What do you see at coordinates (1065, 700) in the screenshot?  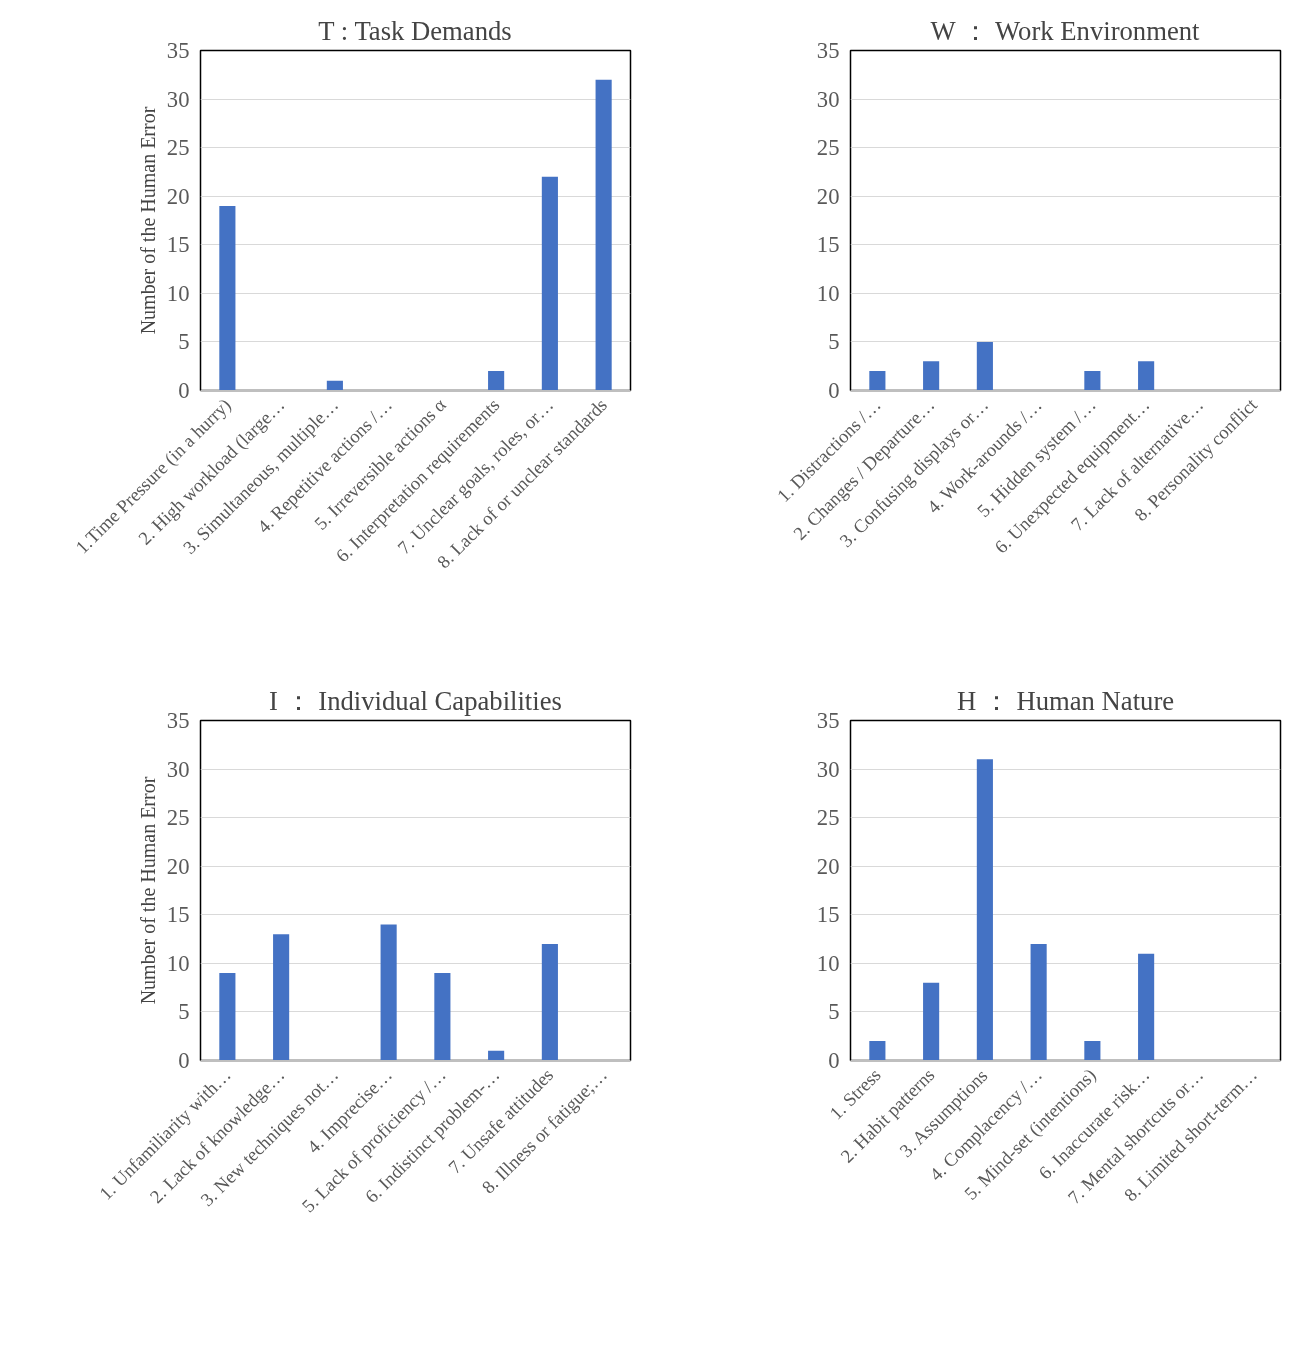 I see `chart-title: H ： Human Nature` at bounding box center [1065, 700].